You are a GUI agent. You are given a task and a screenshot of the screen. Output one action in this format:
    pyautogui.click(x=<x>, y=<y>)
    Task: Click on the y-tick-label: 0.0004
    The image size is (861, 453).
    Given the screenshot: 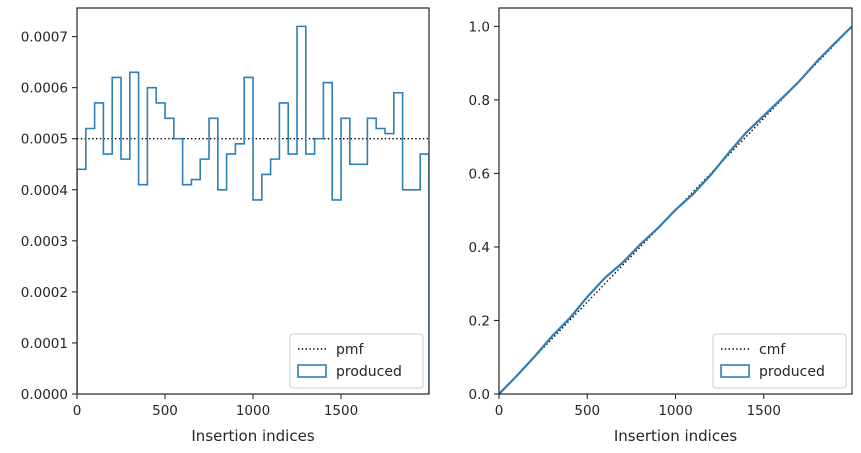 What is the action you would take?
    pyautogui.click(x=44, y=191)
    